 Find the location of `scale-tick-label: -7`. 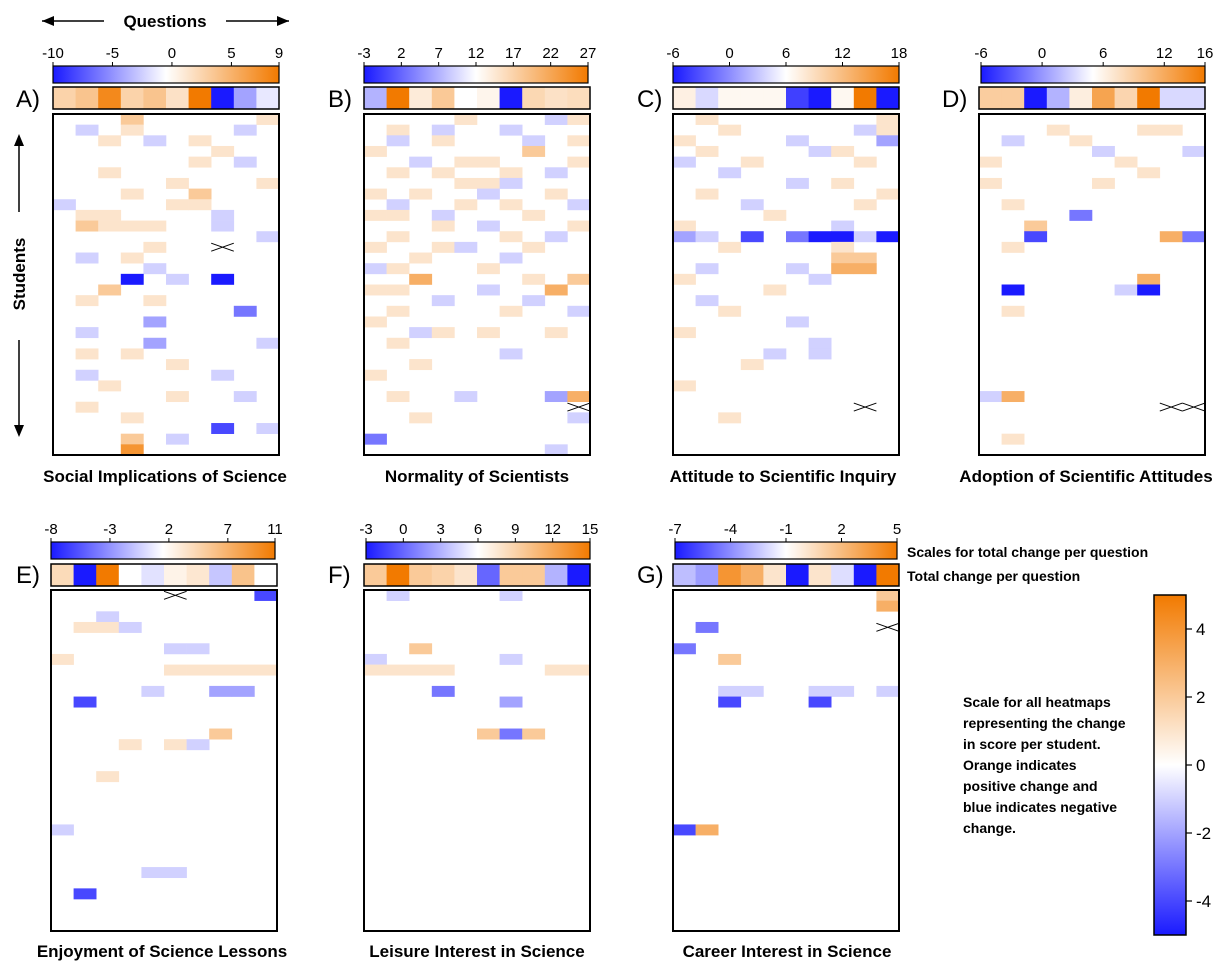

scale-tick-label: -7 is located at coordinates (674, 529).